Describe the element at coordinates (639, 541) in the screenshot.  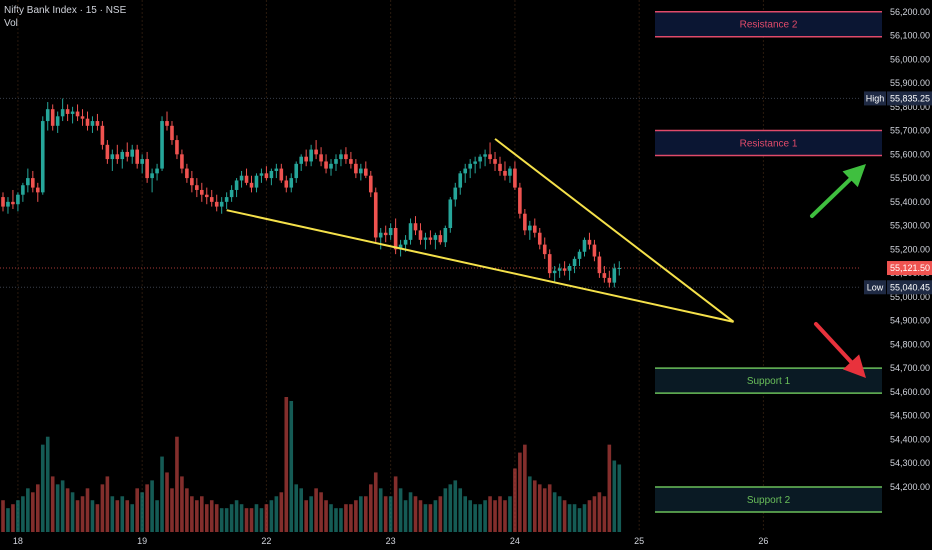
I see `time-tick-label: 25` at that location.